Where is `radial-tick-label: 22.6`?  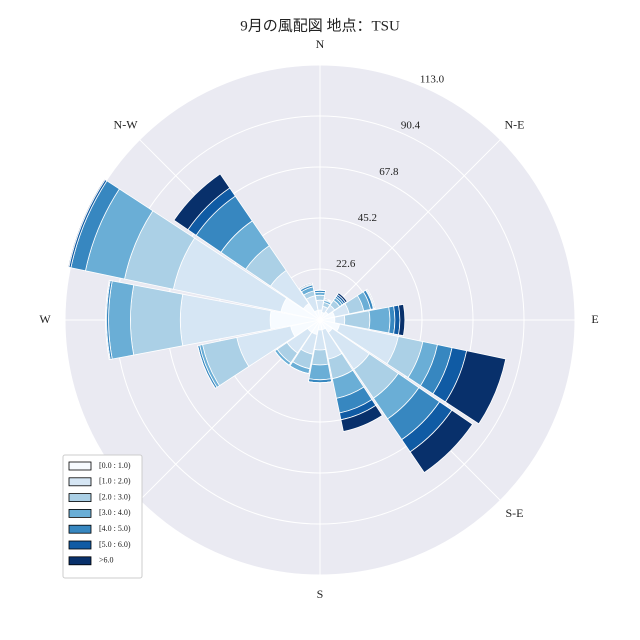 radial-tick-label: 22.6 is located at coordinates (346, 264).